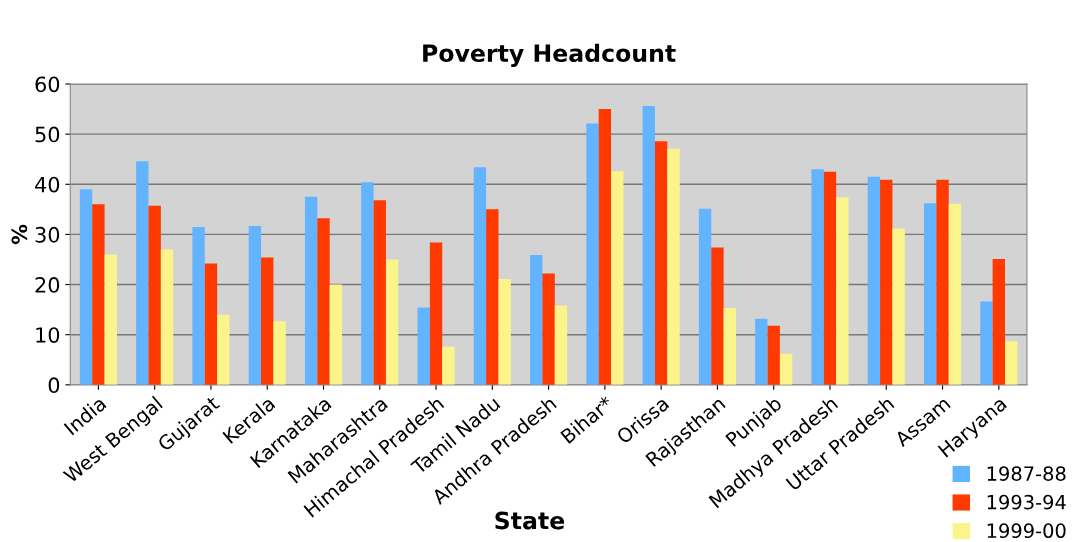 This screenshot has width=1081, height=542. Describe the element at coordinates (47, 285) in the screenshot. I see `y-tick-label: 20` at that location.